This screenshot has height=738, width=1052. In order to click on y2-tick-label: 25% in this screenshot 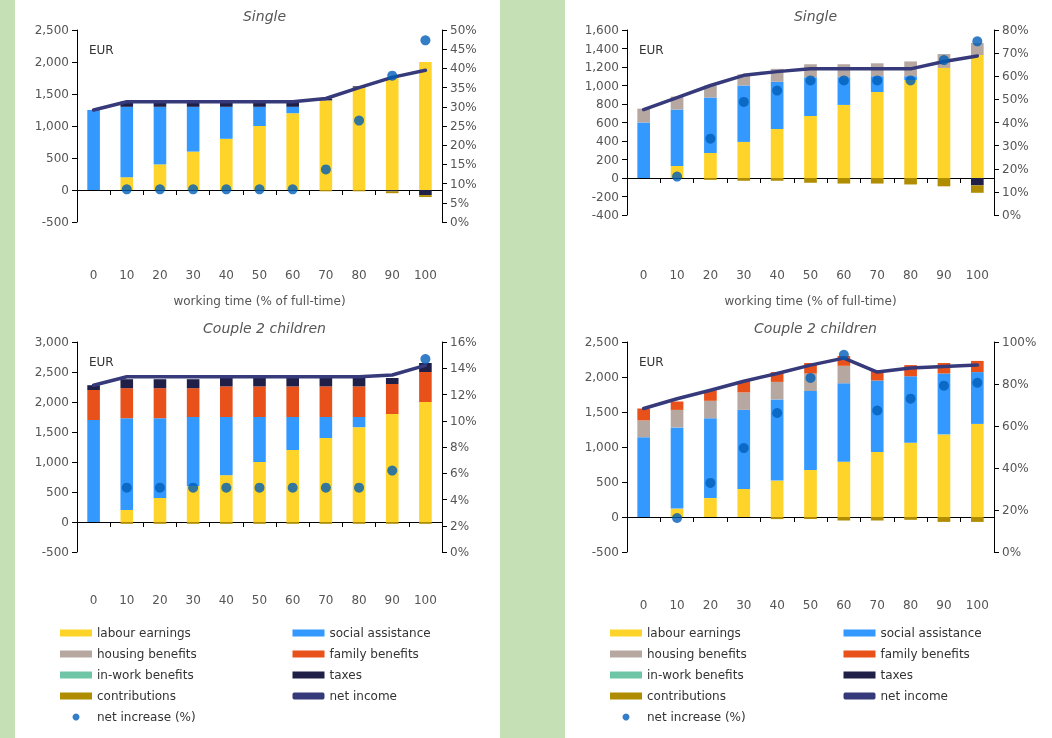, I will do `click(463, 126)`.